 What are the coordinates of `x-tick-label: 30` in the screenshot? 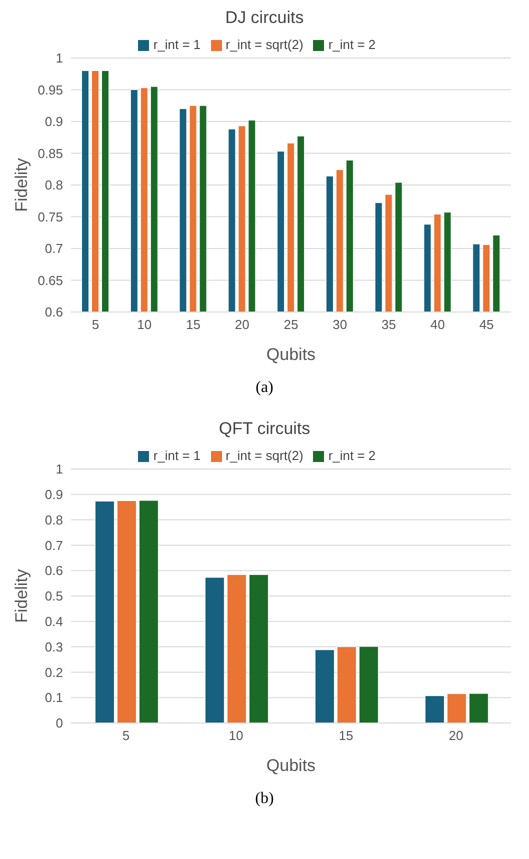 It's located at (340, 324).